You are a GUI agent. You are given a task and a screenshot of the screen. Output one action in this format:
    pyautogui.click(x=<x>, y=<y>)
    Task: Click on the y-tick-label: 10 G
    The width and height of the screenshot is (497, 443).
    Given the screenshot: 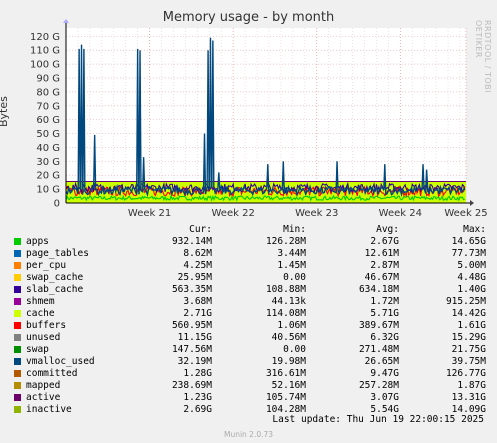 What is the action you would take?
    pyautogui.click(x=48, y=190)
    